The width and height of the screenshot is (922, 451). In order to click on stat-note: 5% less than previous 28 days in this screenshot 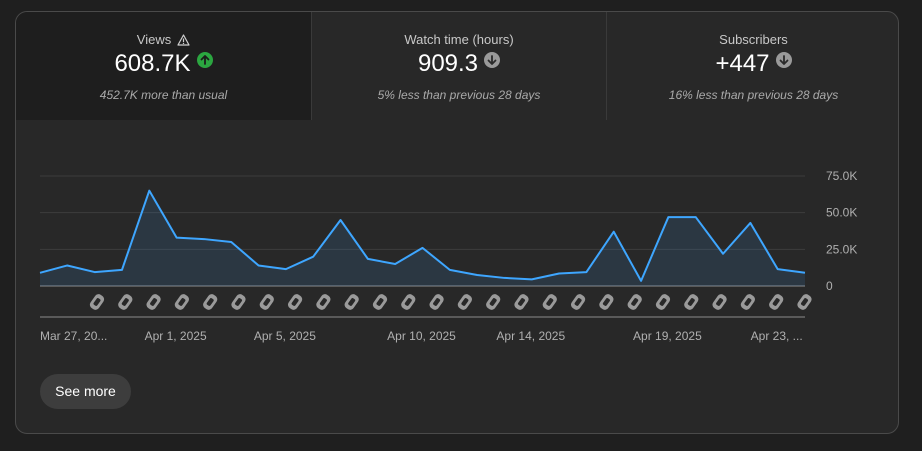, I will do `click(459, 95)`.